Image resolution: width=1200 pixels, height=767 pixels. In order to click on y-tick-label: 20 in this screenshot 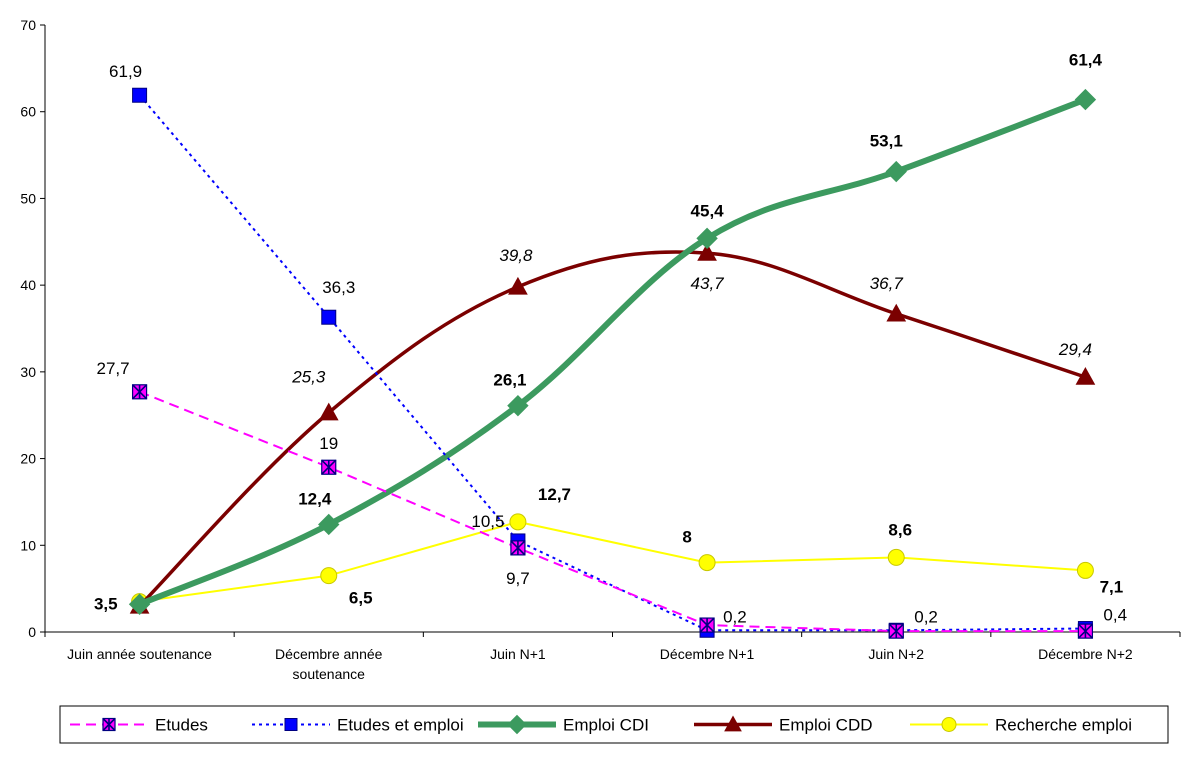, I will do `click(28, 459)`.